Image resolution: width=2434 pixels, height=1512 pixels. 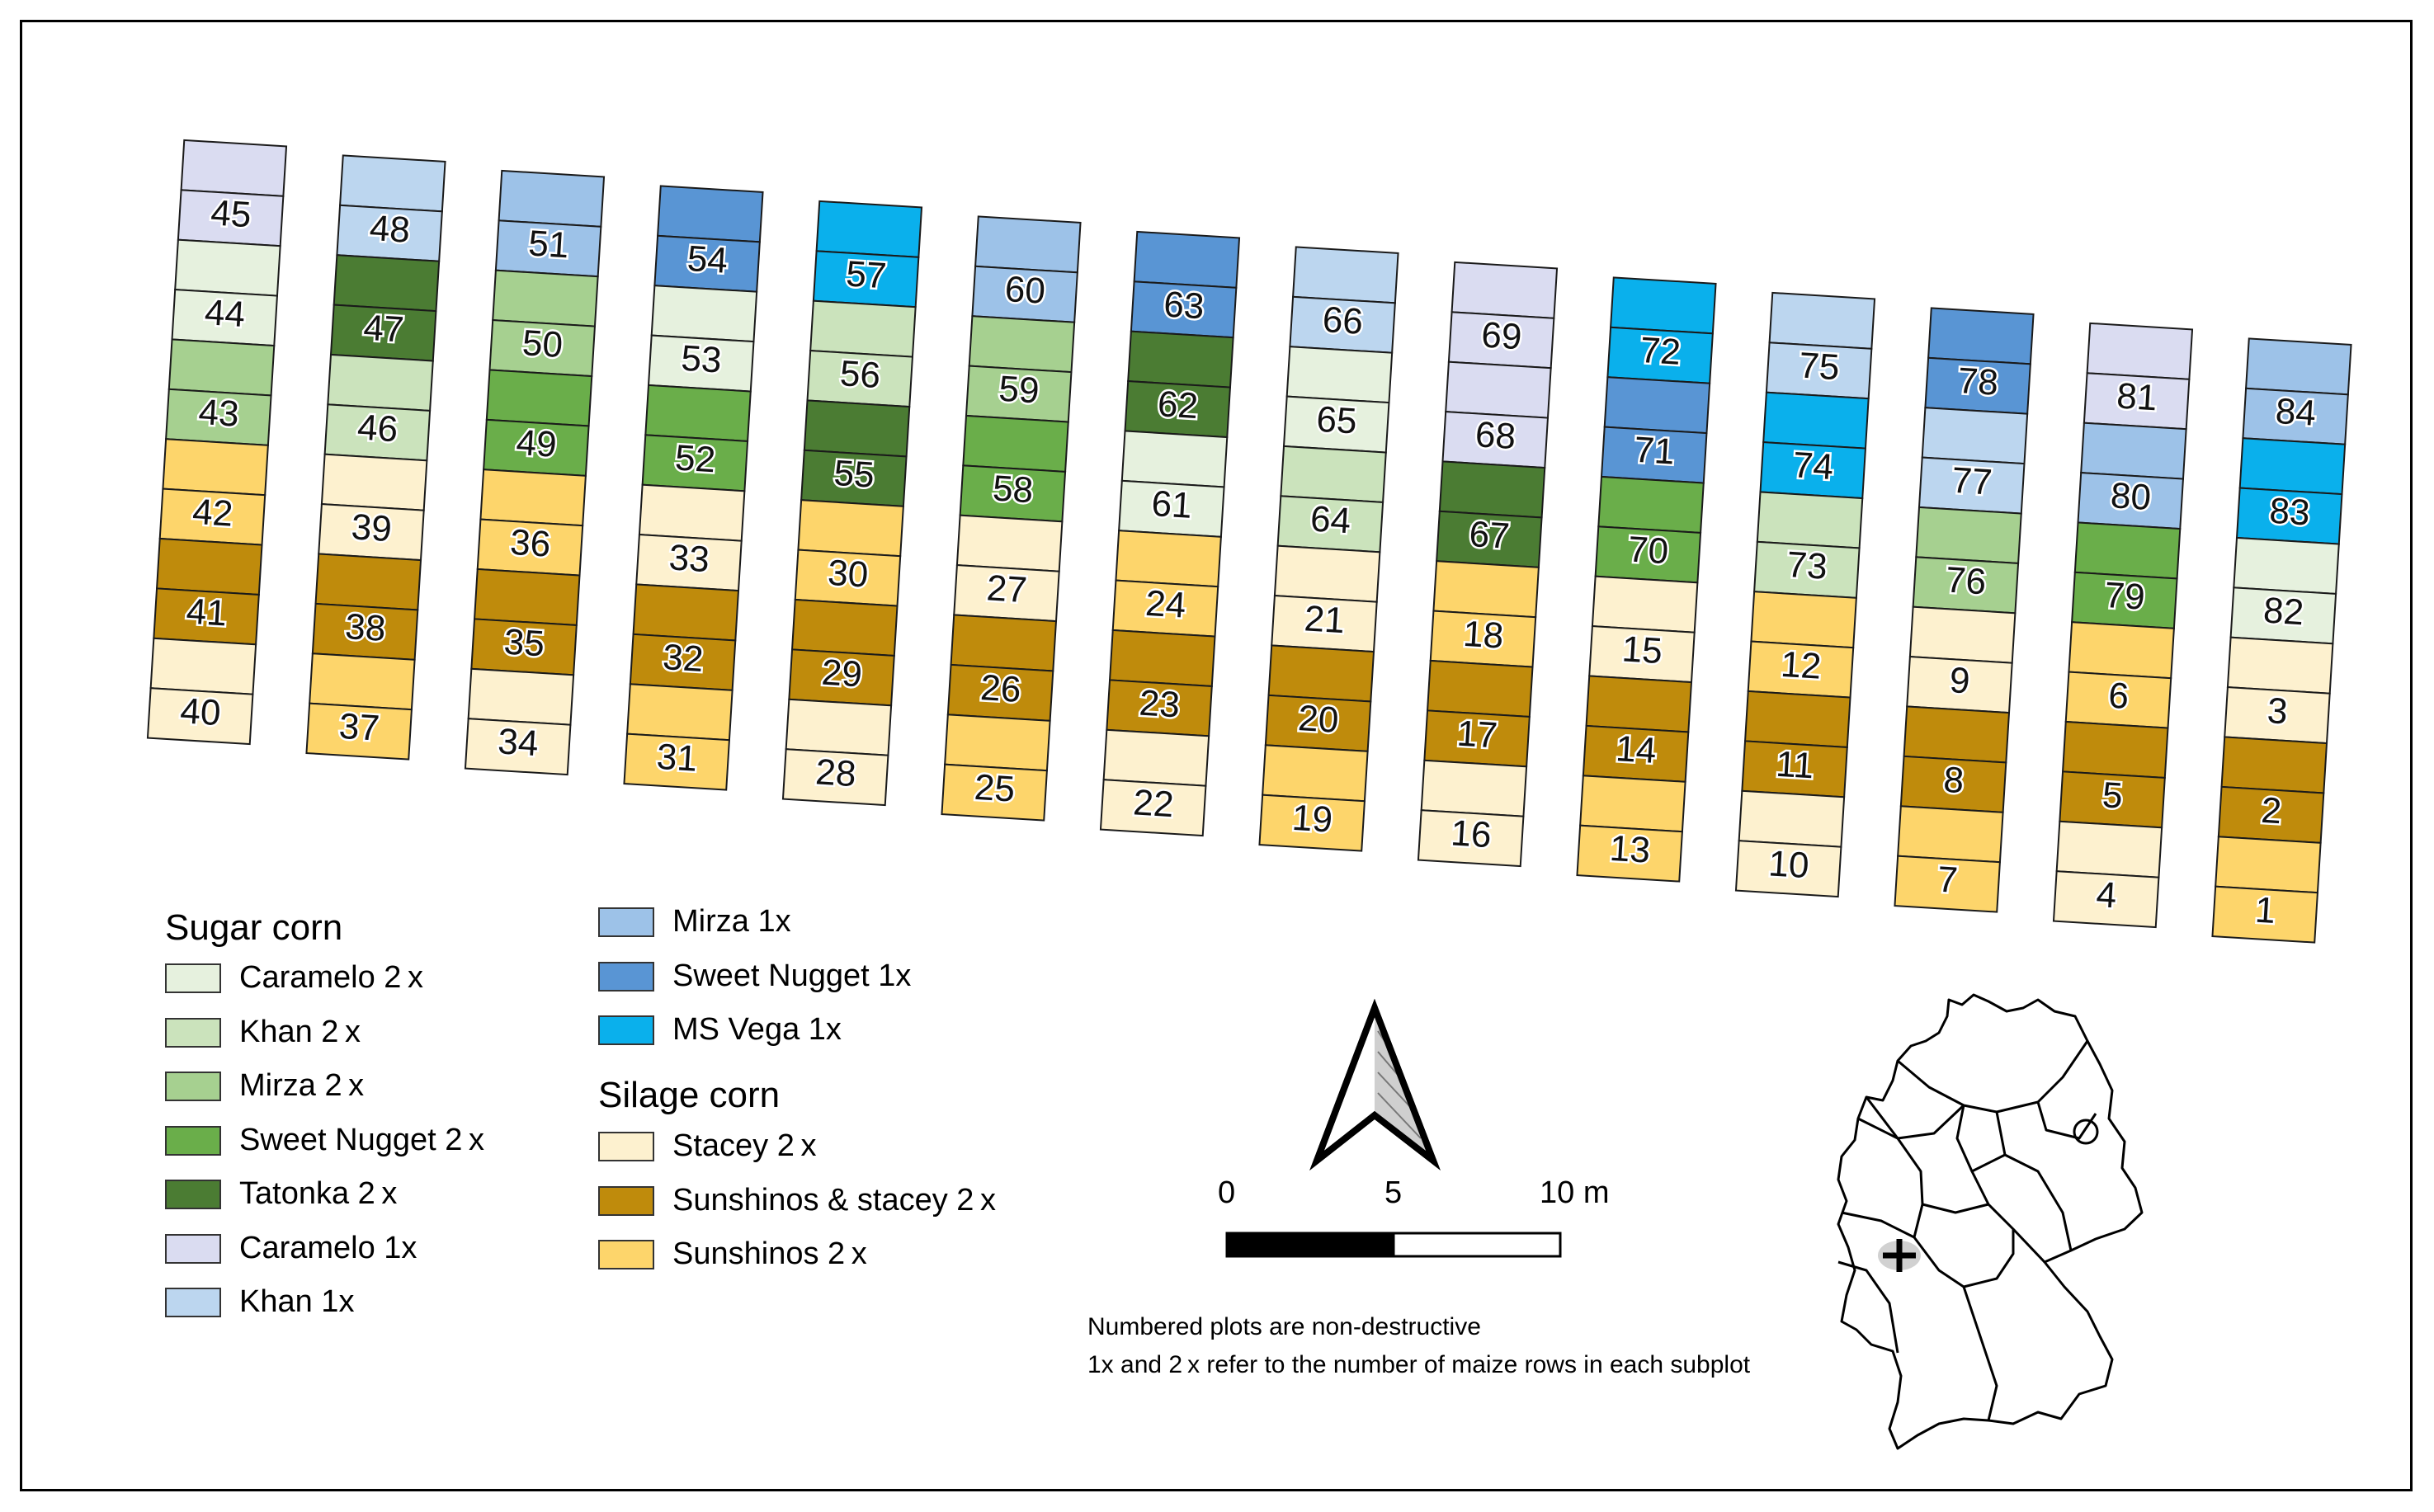 What do you see at coordinates (2106, 895) in the screenshot?
I see `plot-number: 4` at bounding box center [2106, 895].